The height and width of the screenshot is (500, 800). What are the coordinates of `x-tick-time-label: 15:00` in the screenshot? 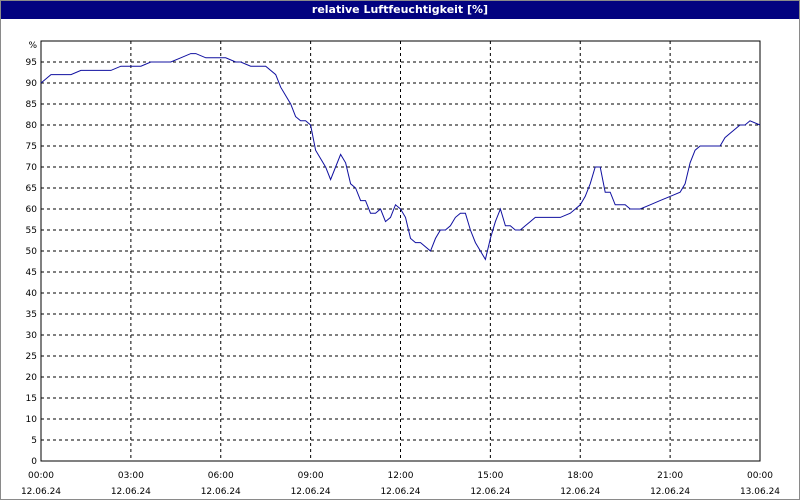 It's located at (490, 476).